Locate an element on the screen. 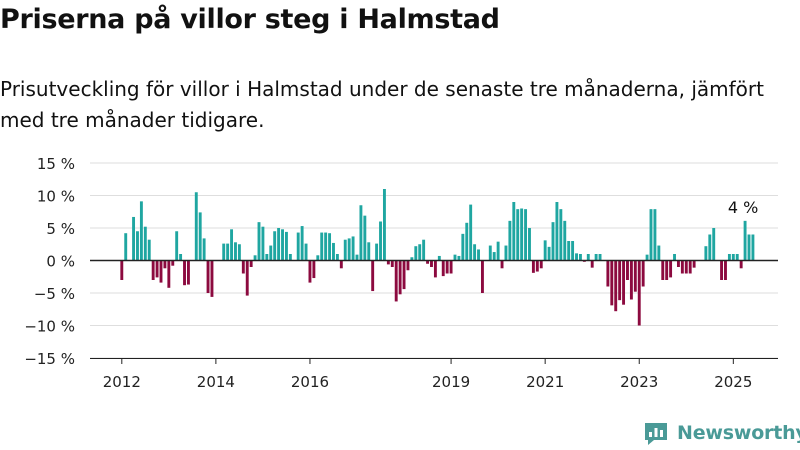 The image size is (800, 450). y-axis-tick-labels: 15 % 10 % 5 % 0 % −5 % −10 % −15 % is located at coordinates (49, 261).